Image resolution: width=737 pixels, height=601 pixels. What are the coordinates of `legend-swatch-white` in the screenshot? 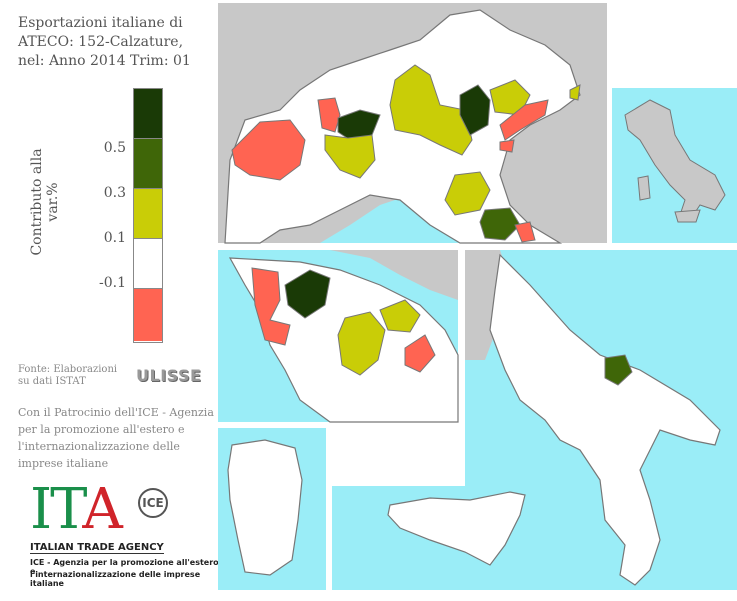 It's located at (148, 264).